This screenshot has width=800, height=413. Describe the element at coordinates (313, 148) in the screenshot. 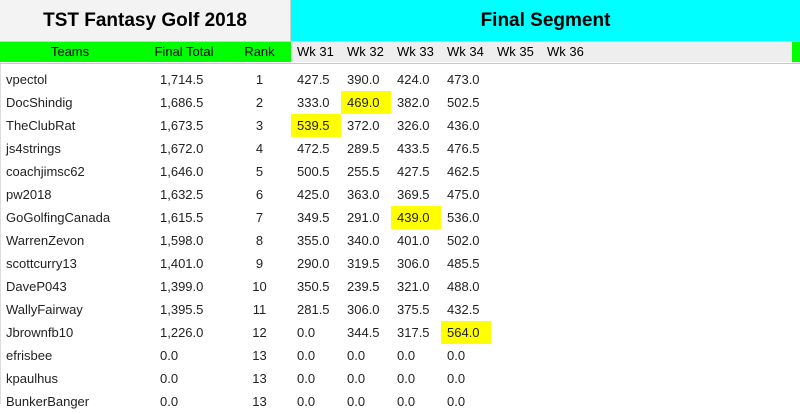

I see `week-score-cell: 472.5` at that location.